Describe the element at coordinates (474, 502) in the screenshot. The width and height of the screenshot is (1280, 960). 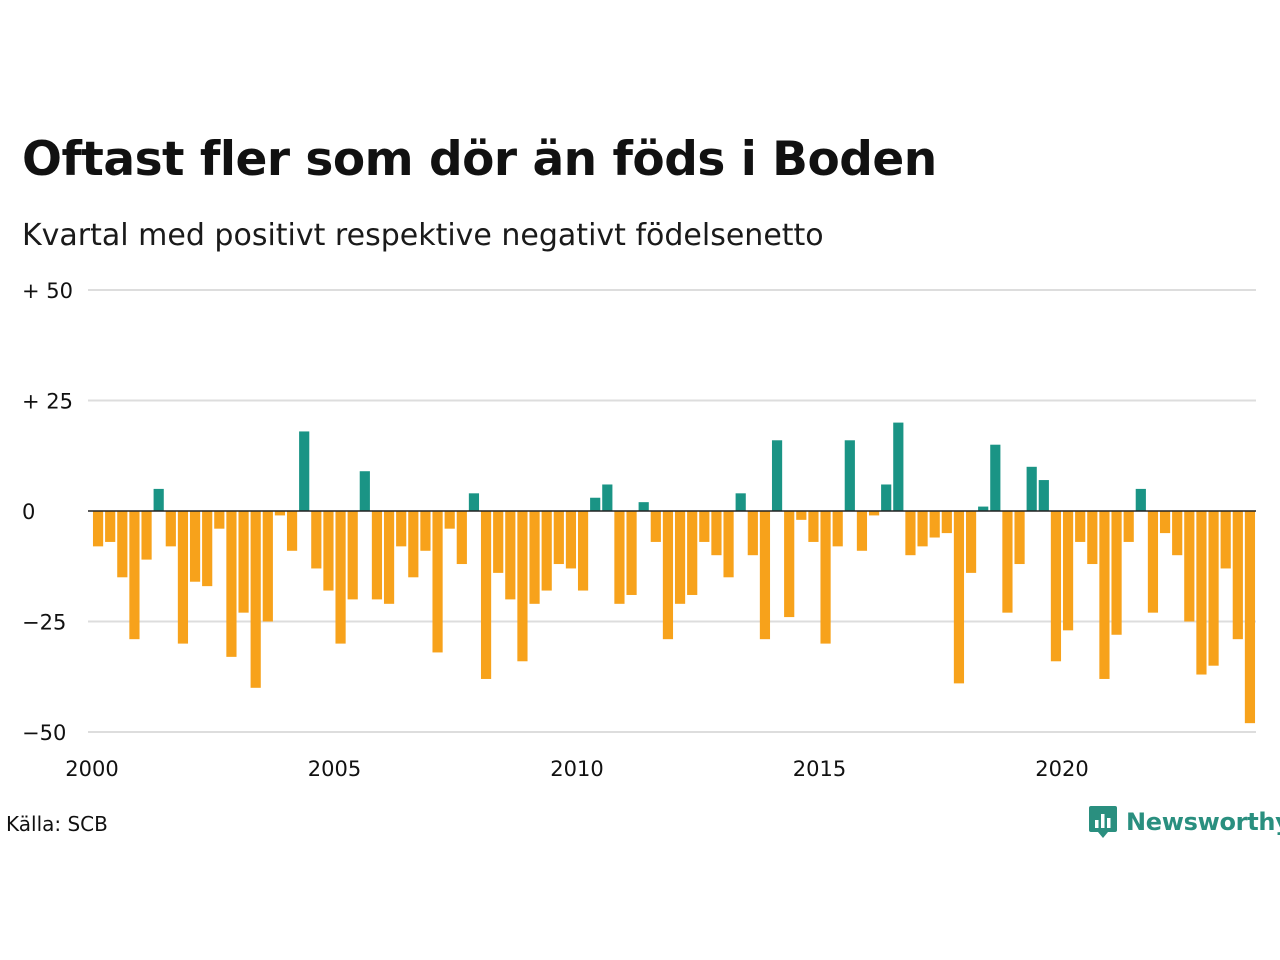
I see `bar-2007-q4` at that location.